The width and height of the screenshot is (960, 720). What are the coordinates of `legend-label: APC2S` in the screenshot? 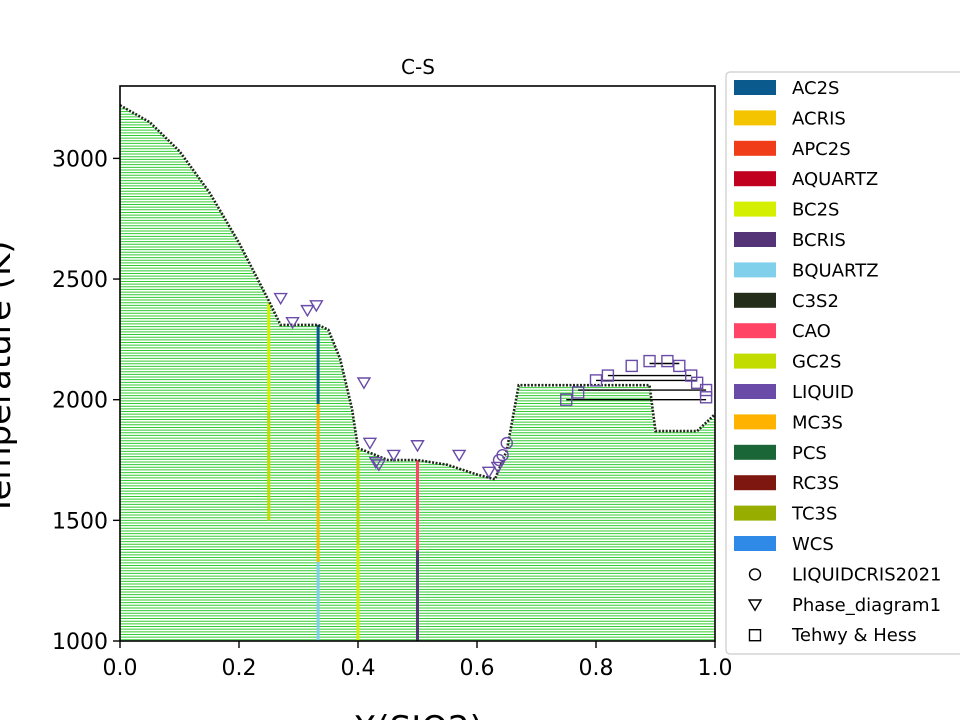 It's located at (821, 149).